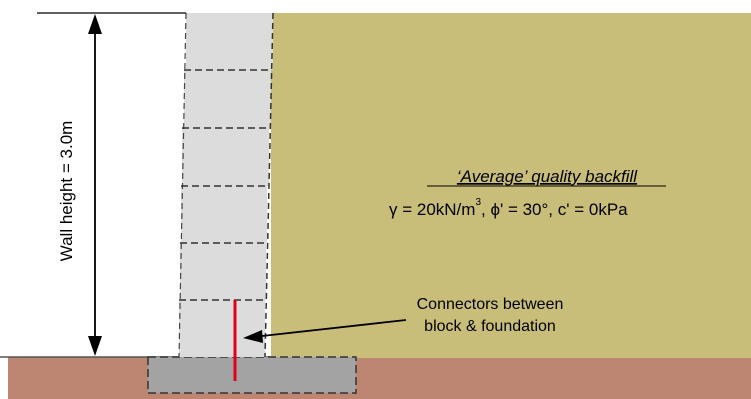  What do you see at coordinates (269, 185) in the screenshot?
I see `wall-back-edge` at bounding box center [269, 185].